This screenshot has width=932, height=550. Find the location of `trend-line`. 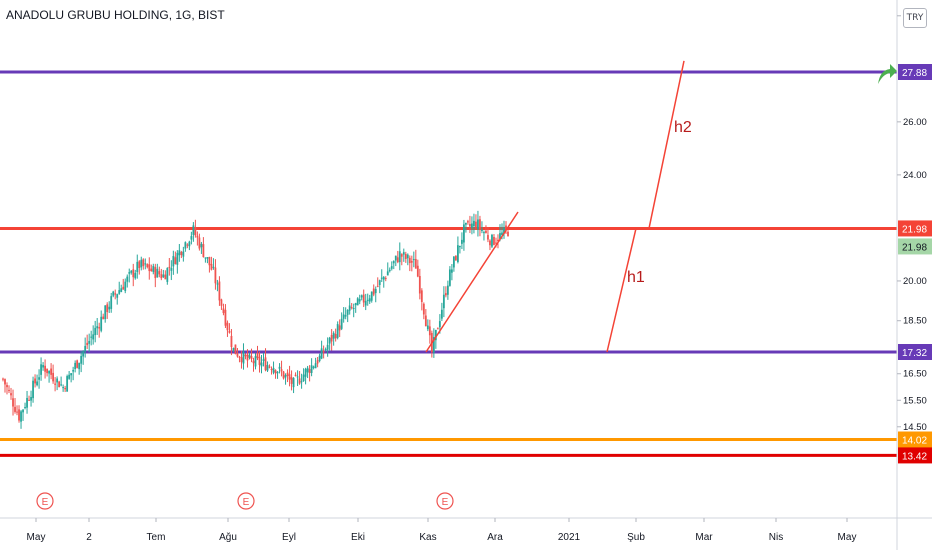

trend-line is located at coordinates (472, 282).